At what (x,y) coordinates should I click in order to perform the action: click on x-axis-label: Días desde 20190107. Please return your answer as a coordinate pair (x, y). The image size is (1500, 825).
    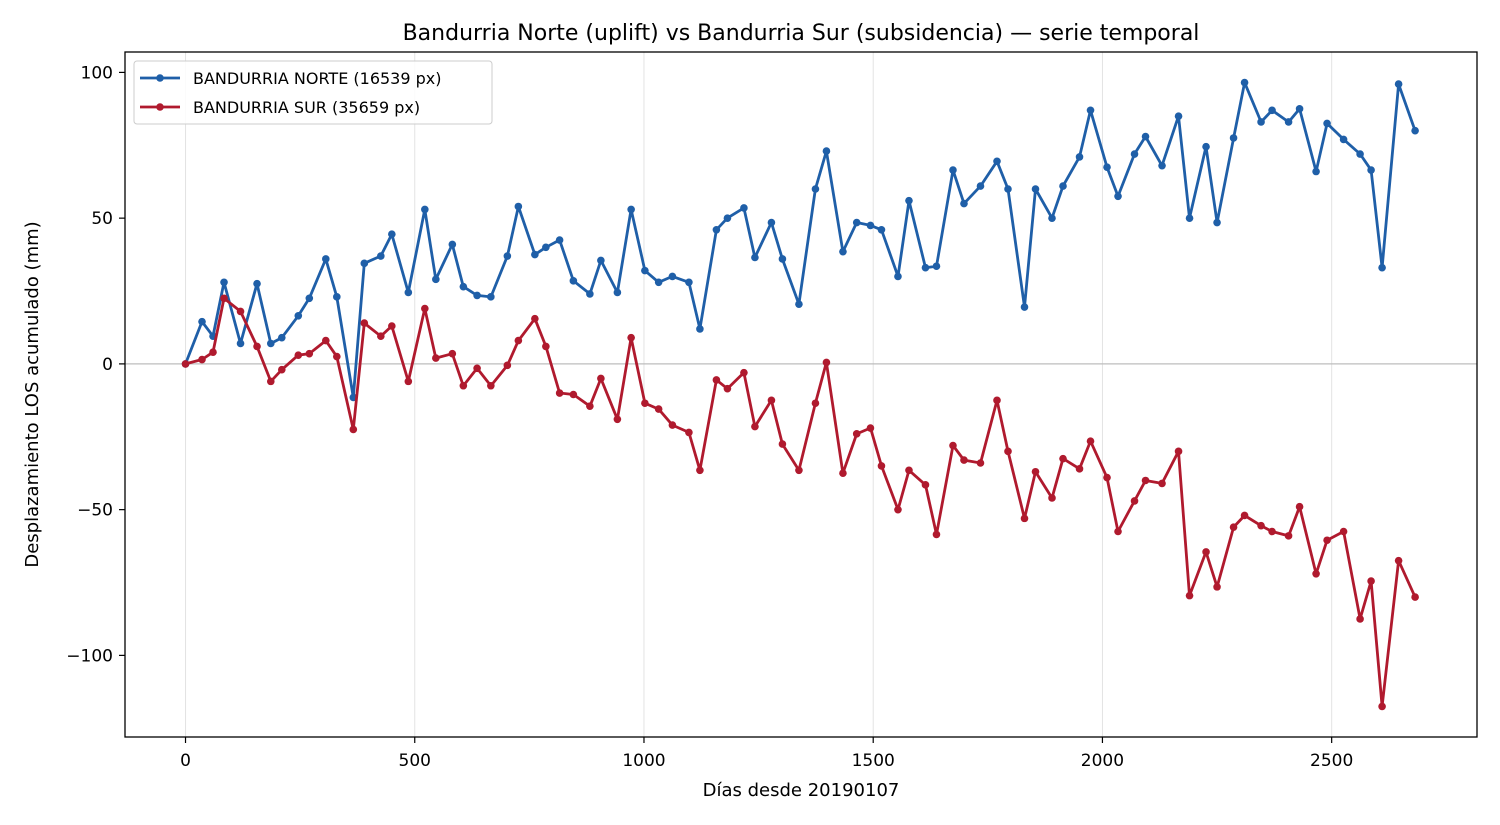
    Looking at the image, I should click on (801, 790).